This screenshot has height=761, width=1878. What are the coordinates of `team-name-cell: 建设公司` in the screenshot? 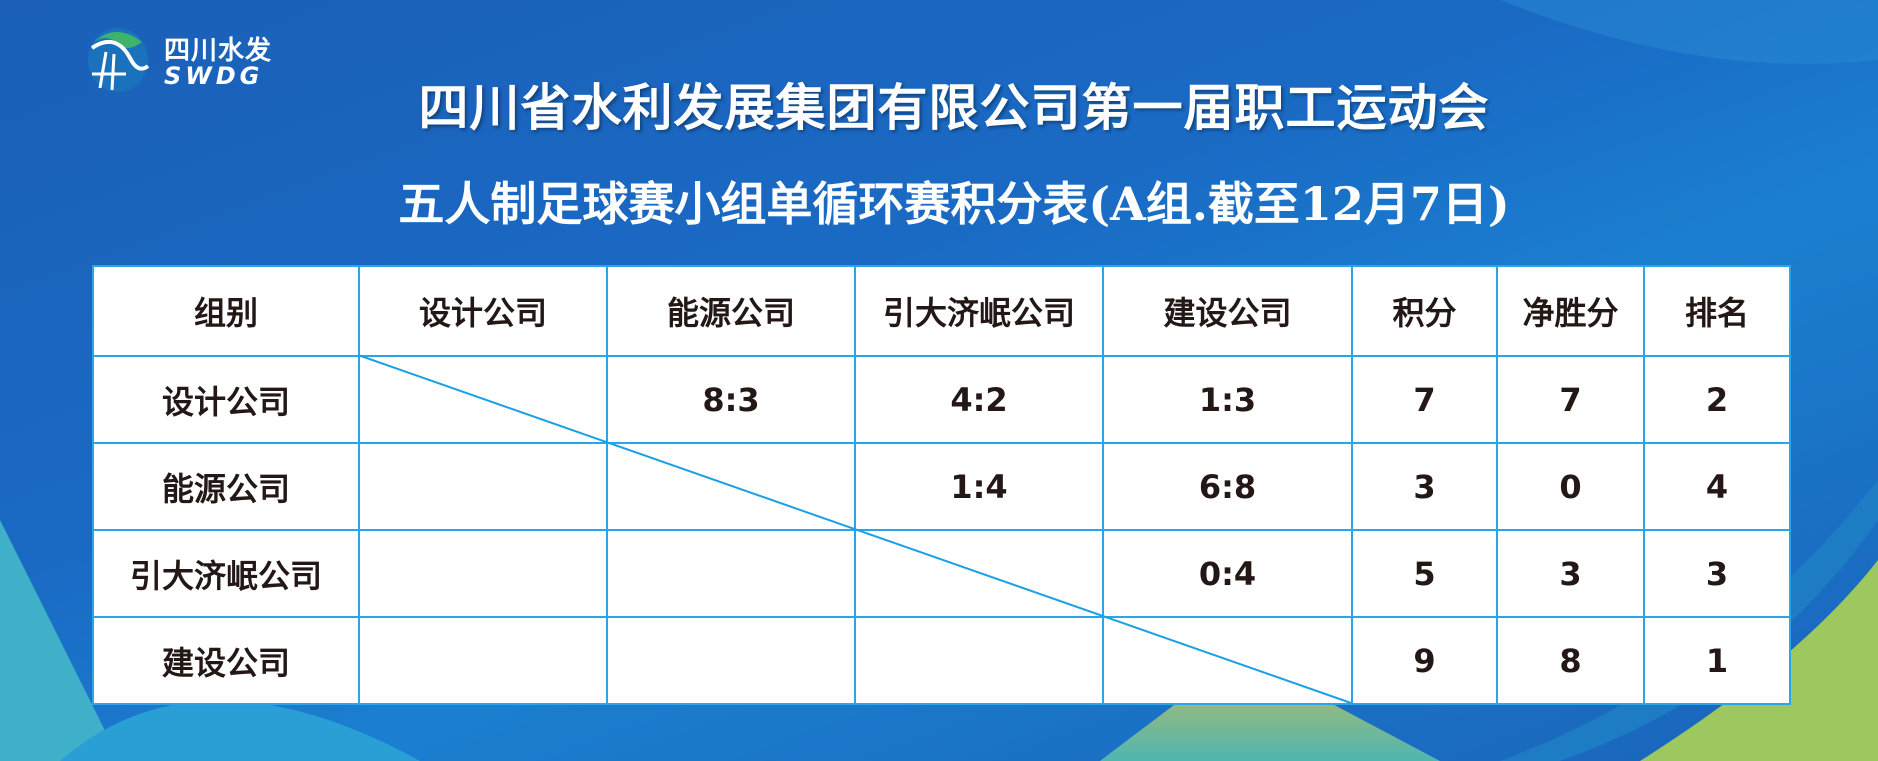 It's located at (226, 660).